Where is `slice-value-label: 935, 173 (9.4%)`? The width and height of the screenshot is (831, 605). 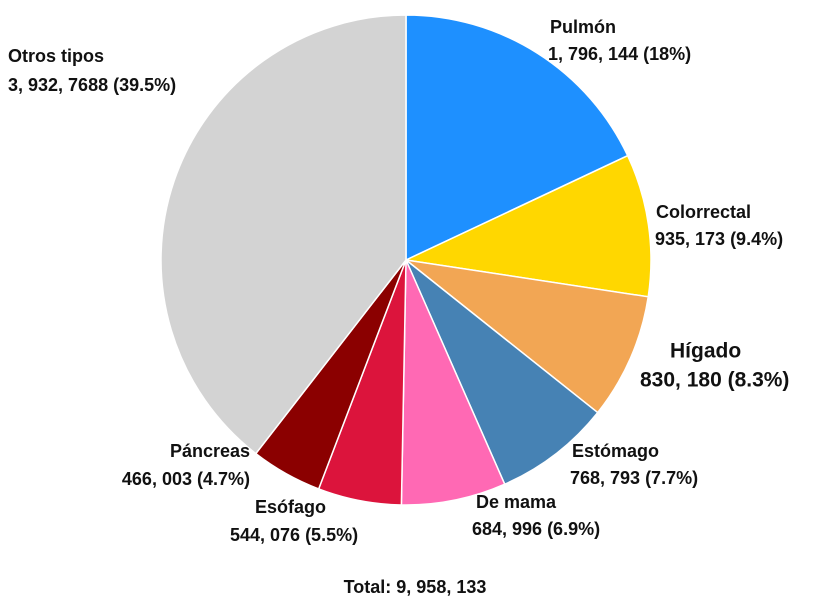 slice-value-label: 935, 173 (9.4%) is located at coordinates (719, 239).